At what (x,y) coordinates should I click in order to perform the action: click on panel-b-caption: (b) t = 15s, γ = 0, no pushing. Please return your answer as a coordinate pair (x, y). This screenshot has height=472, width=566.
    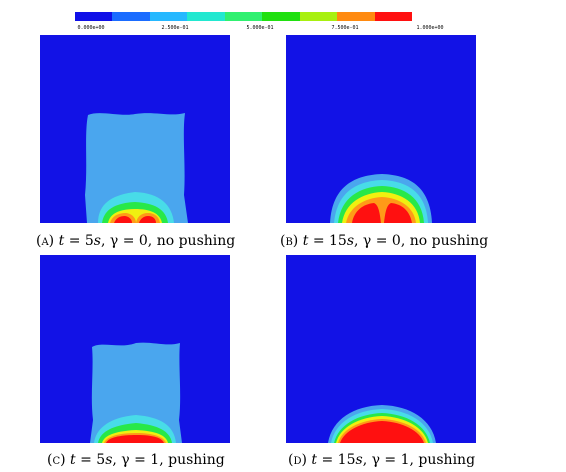
    Looking at the image, I should click on (384, 241).